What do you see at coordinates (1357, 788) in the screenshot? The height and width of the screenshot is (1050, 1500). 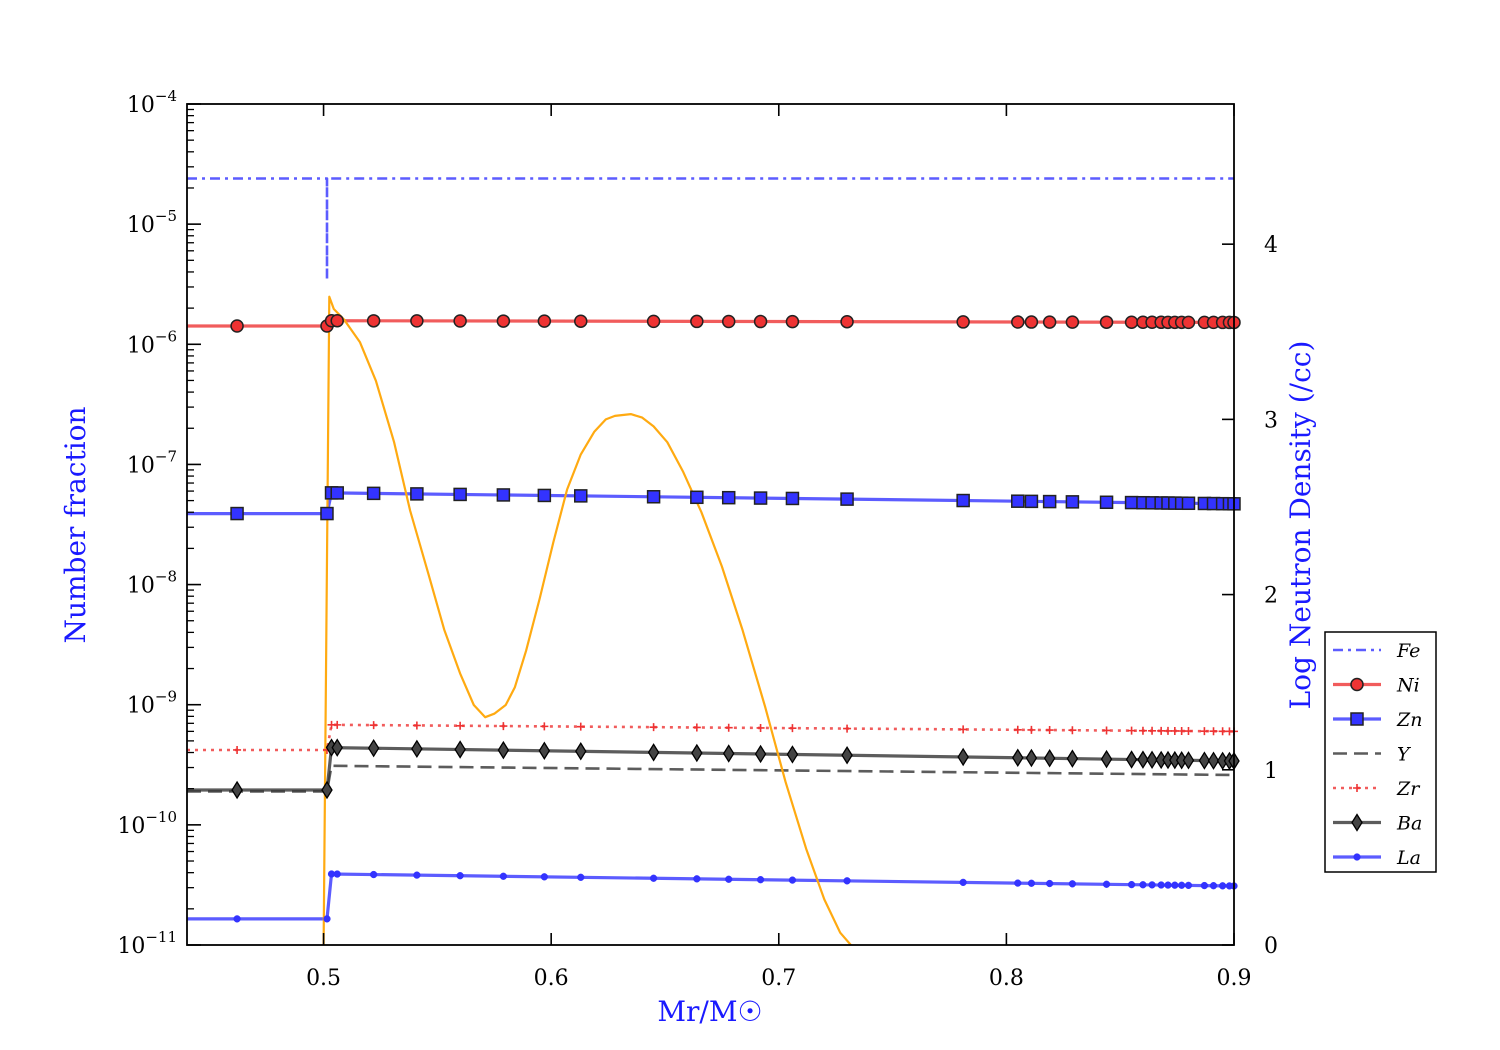 I see `legend-marker-zr` at bounding box center [1357, 788].